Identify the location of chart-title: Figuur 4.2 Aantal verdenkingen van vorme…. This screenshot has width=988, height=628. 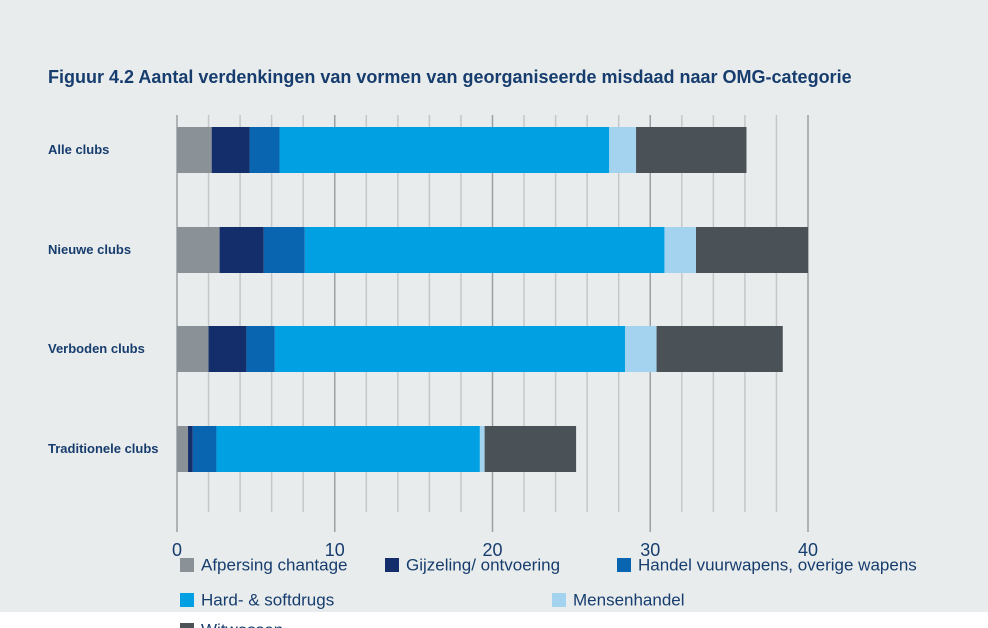
(450, 77).